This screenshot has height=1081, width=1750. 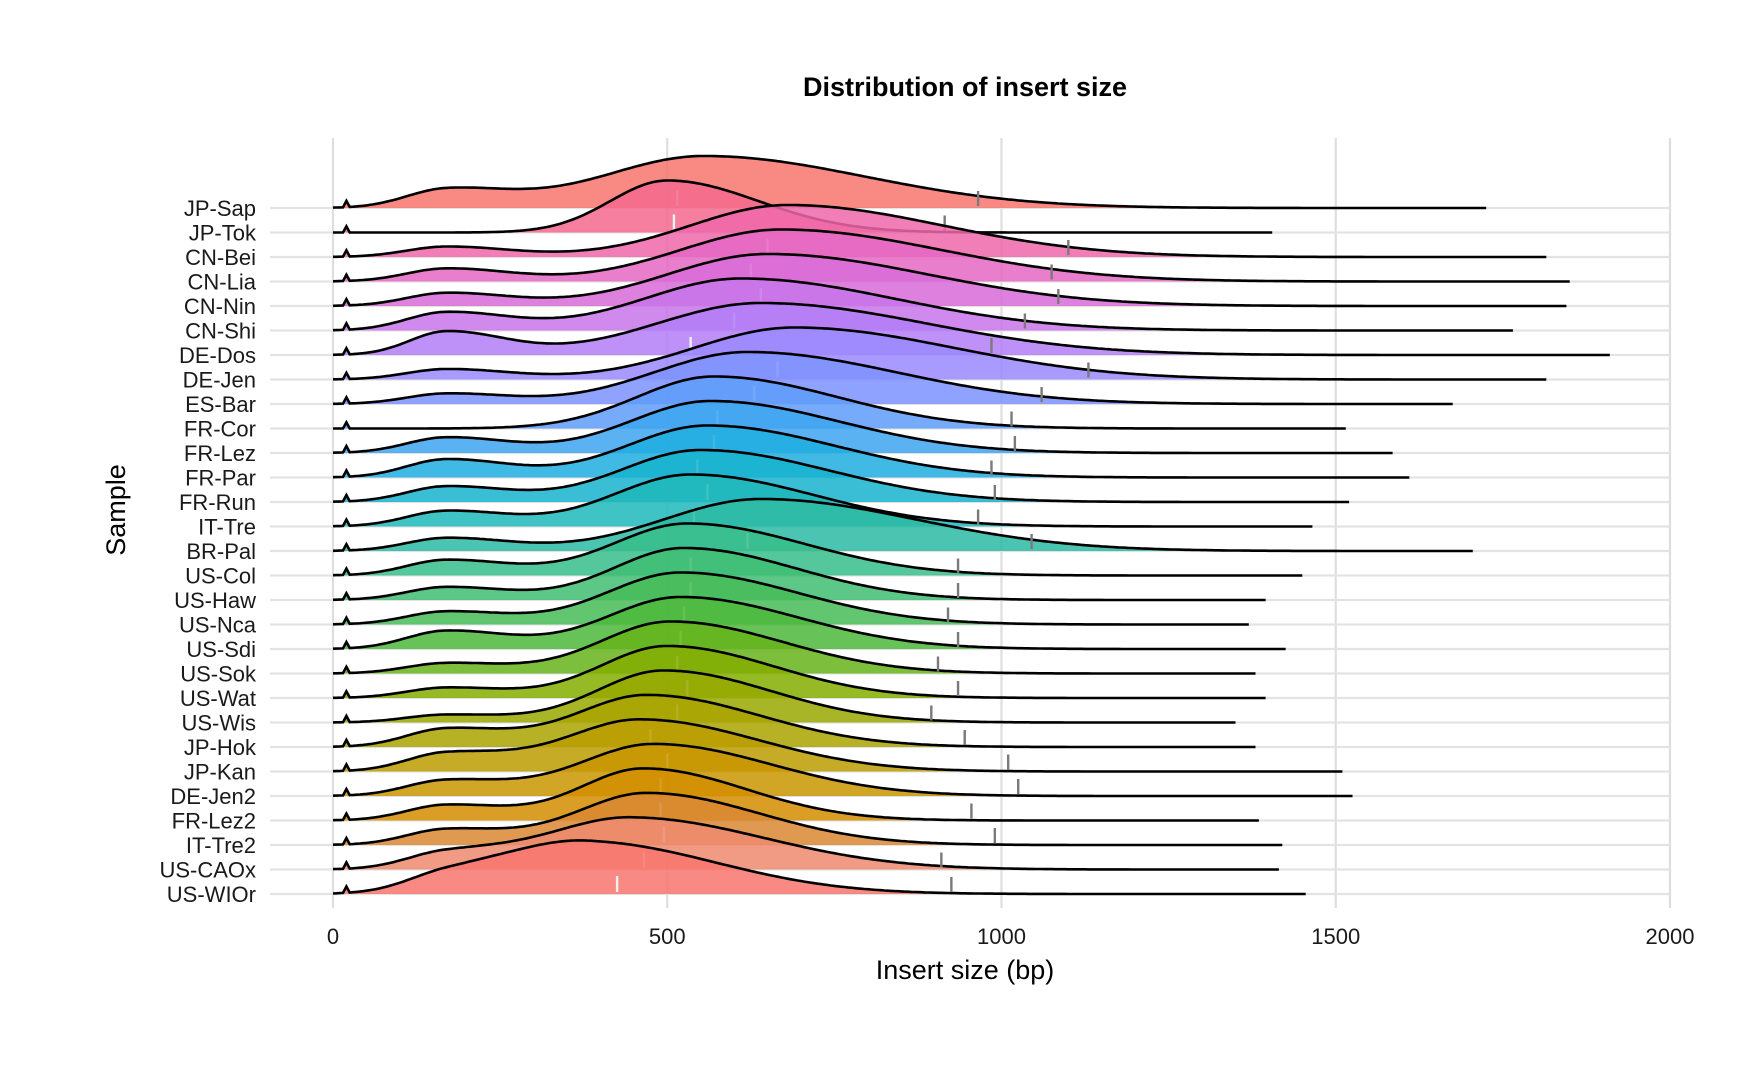 I want to click on y-tick-label: DE-Jen, so click(x=219, y=380).